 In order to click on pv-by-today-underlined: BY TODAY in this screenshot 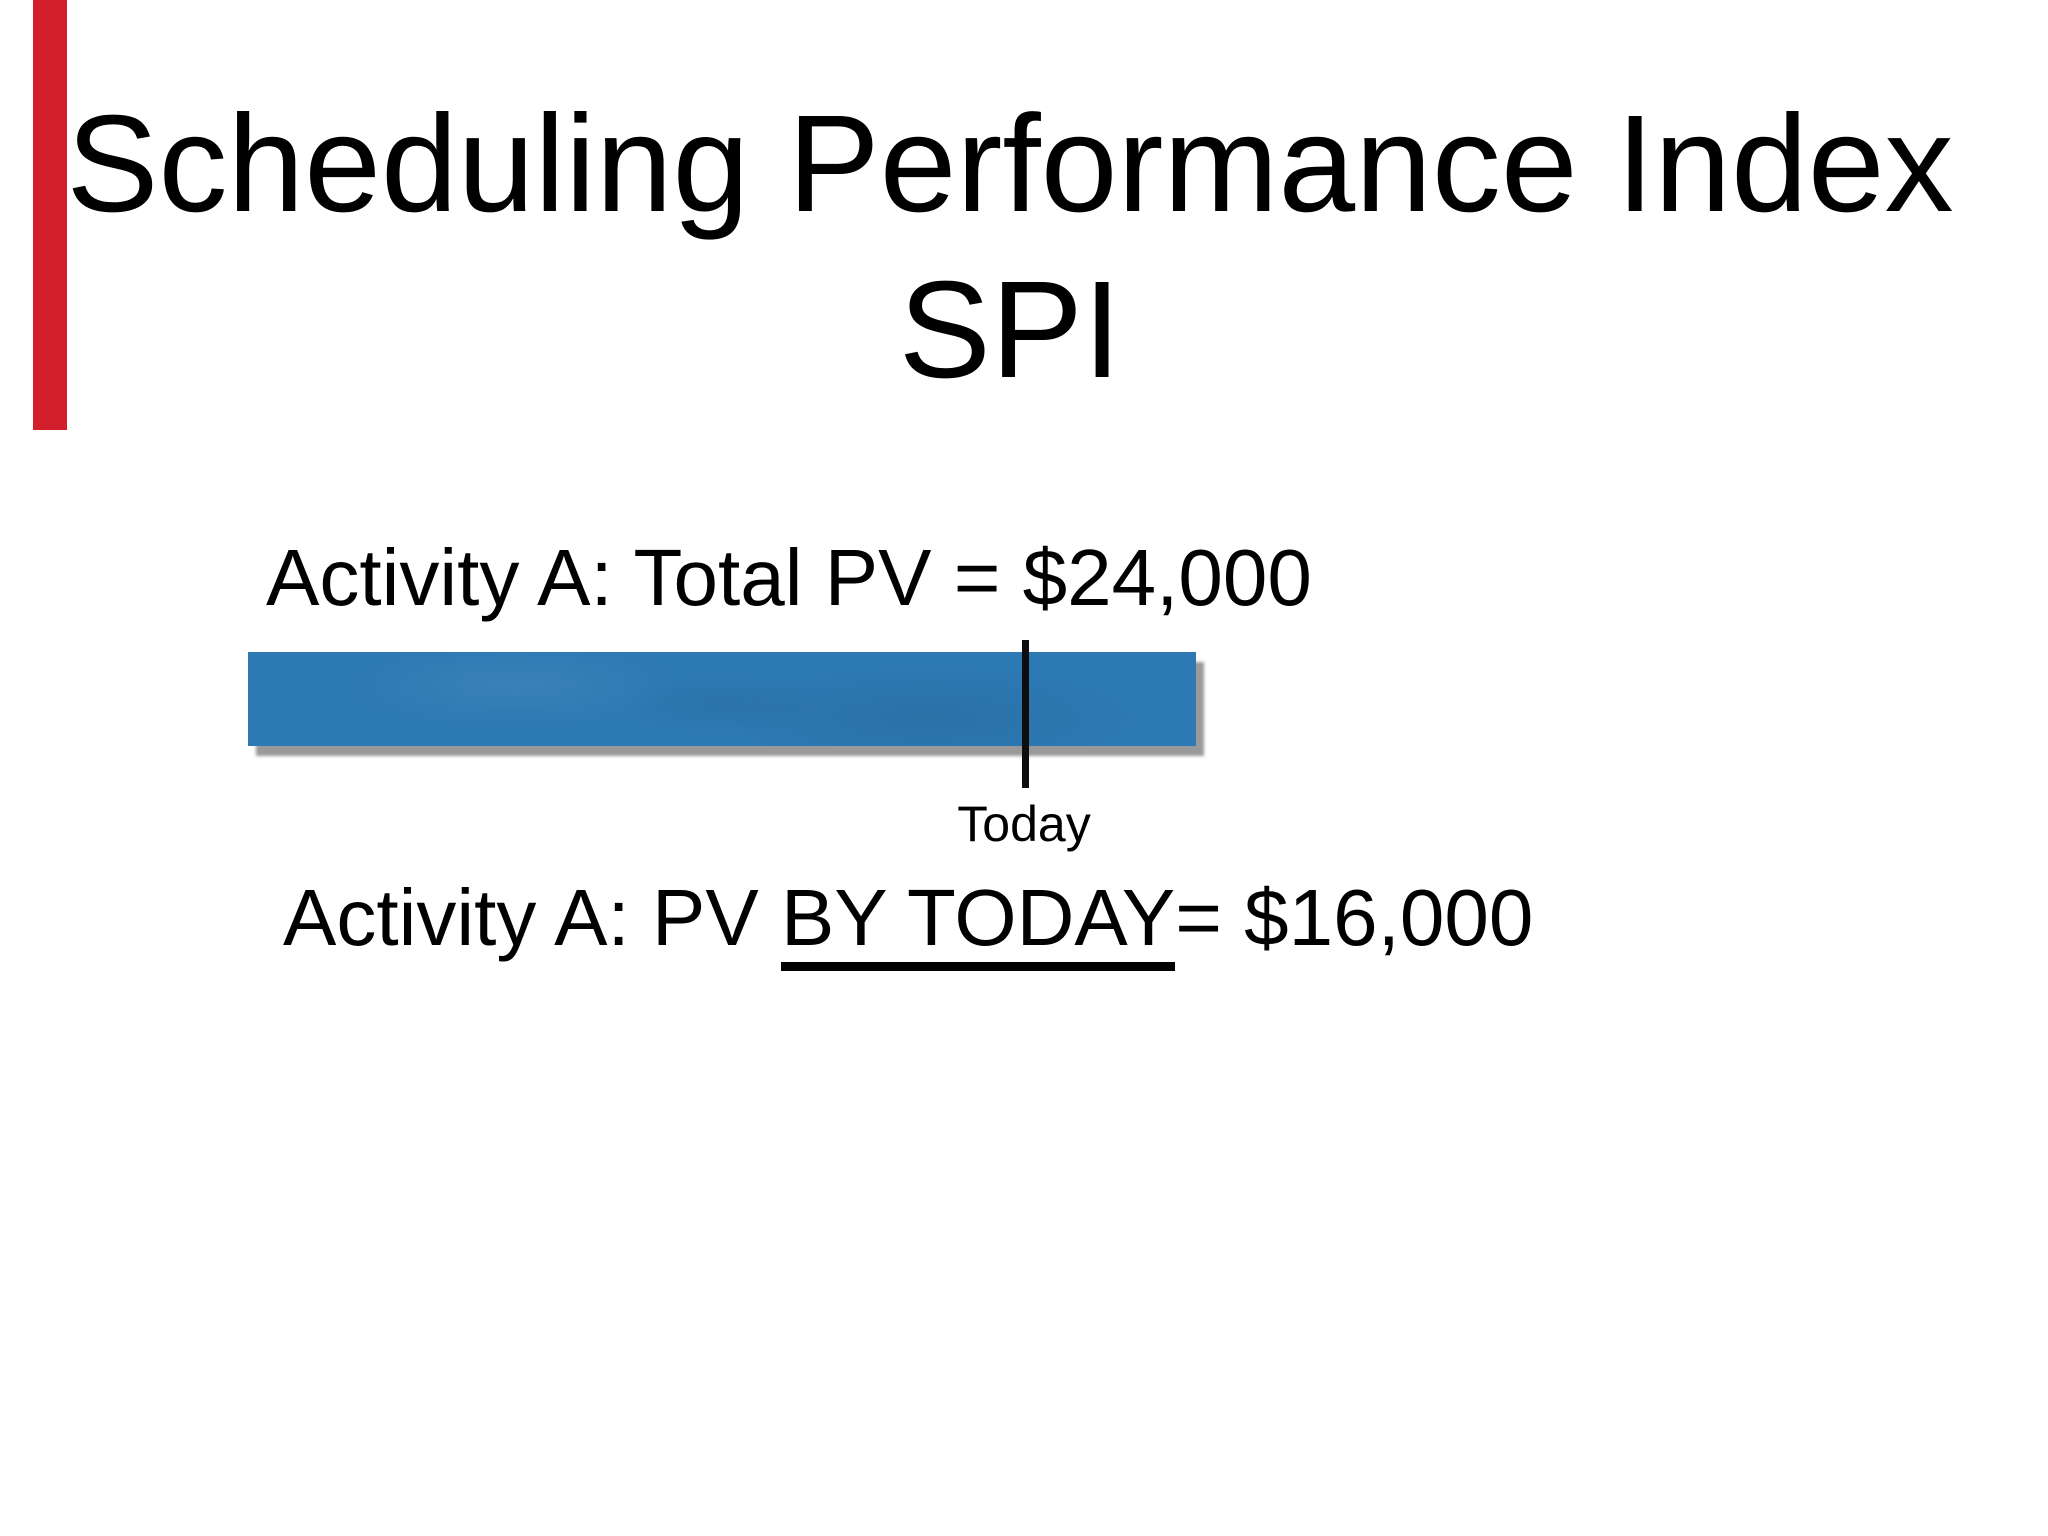, I will do `click(978, 922)`.